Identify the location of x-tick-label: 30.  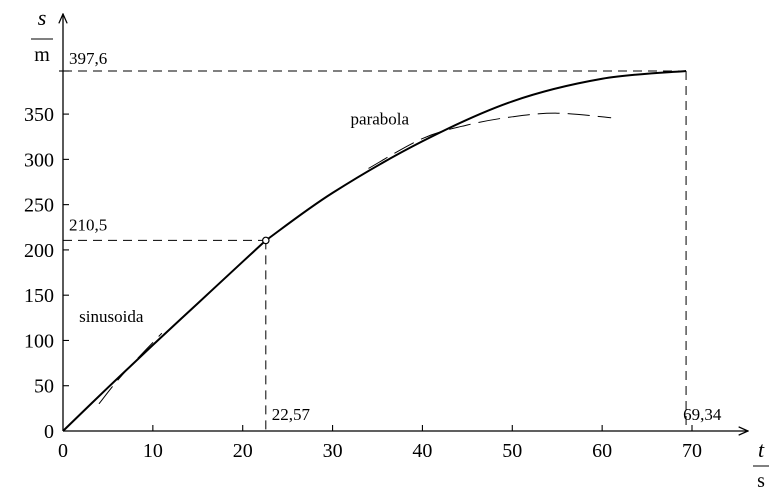
(333, 451).